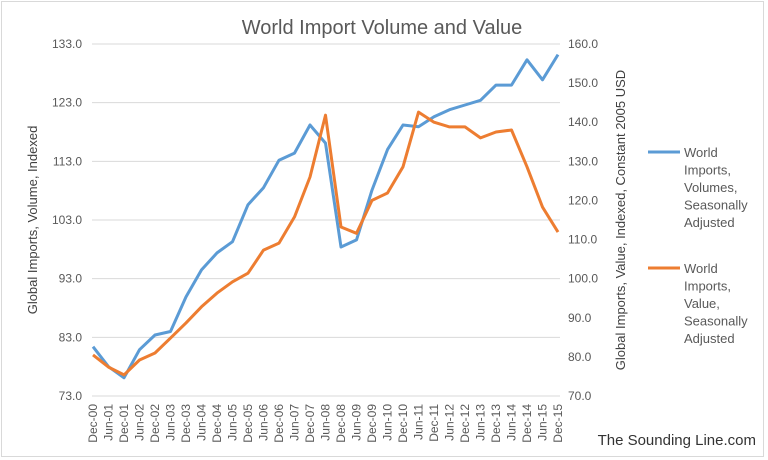 The height and width of the screenshot is (460, 768). Describe the element at coordinates (583, 161) in the screenshot. I see `y2-tick-label: 130.0` at that location.